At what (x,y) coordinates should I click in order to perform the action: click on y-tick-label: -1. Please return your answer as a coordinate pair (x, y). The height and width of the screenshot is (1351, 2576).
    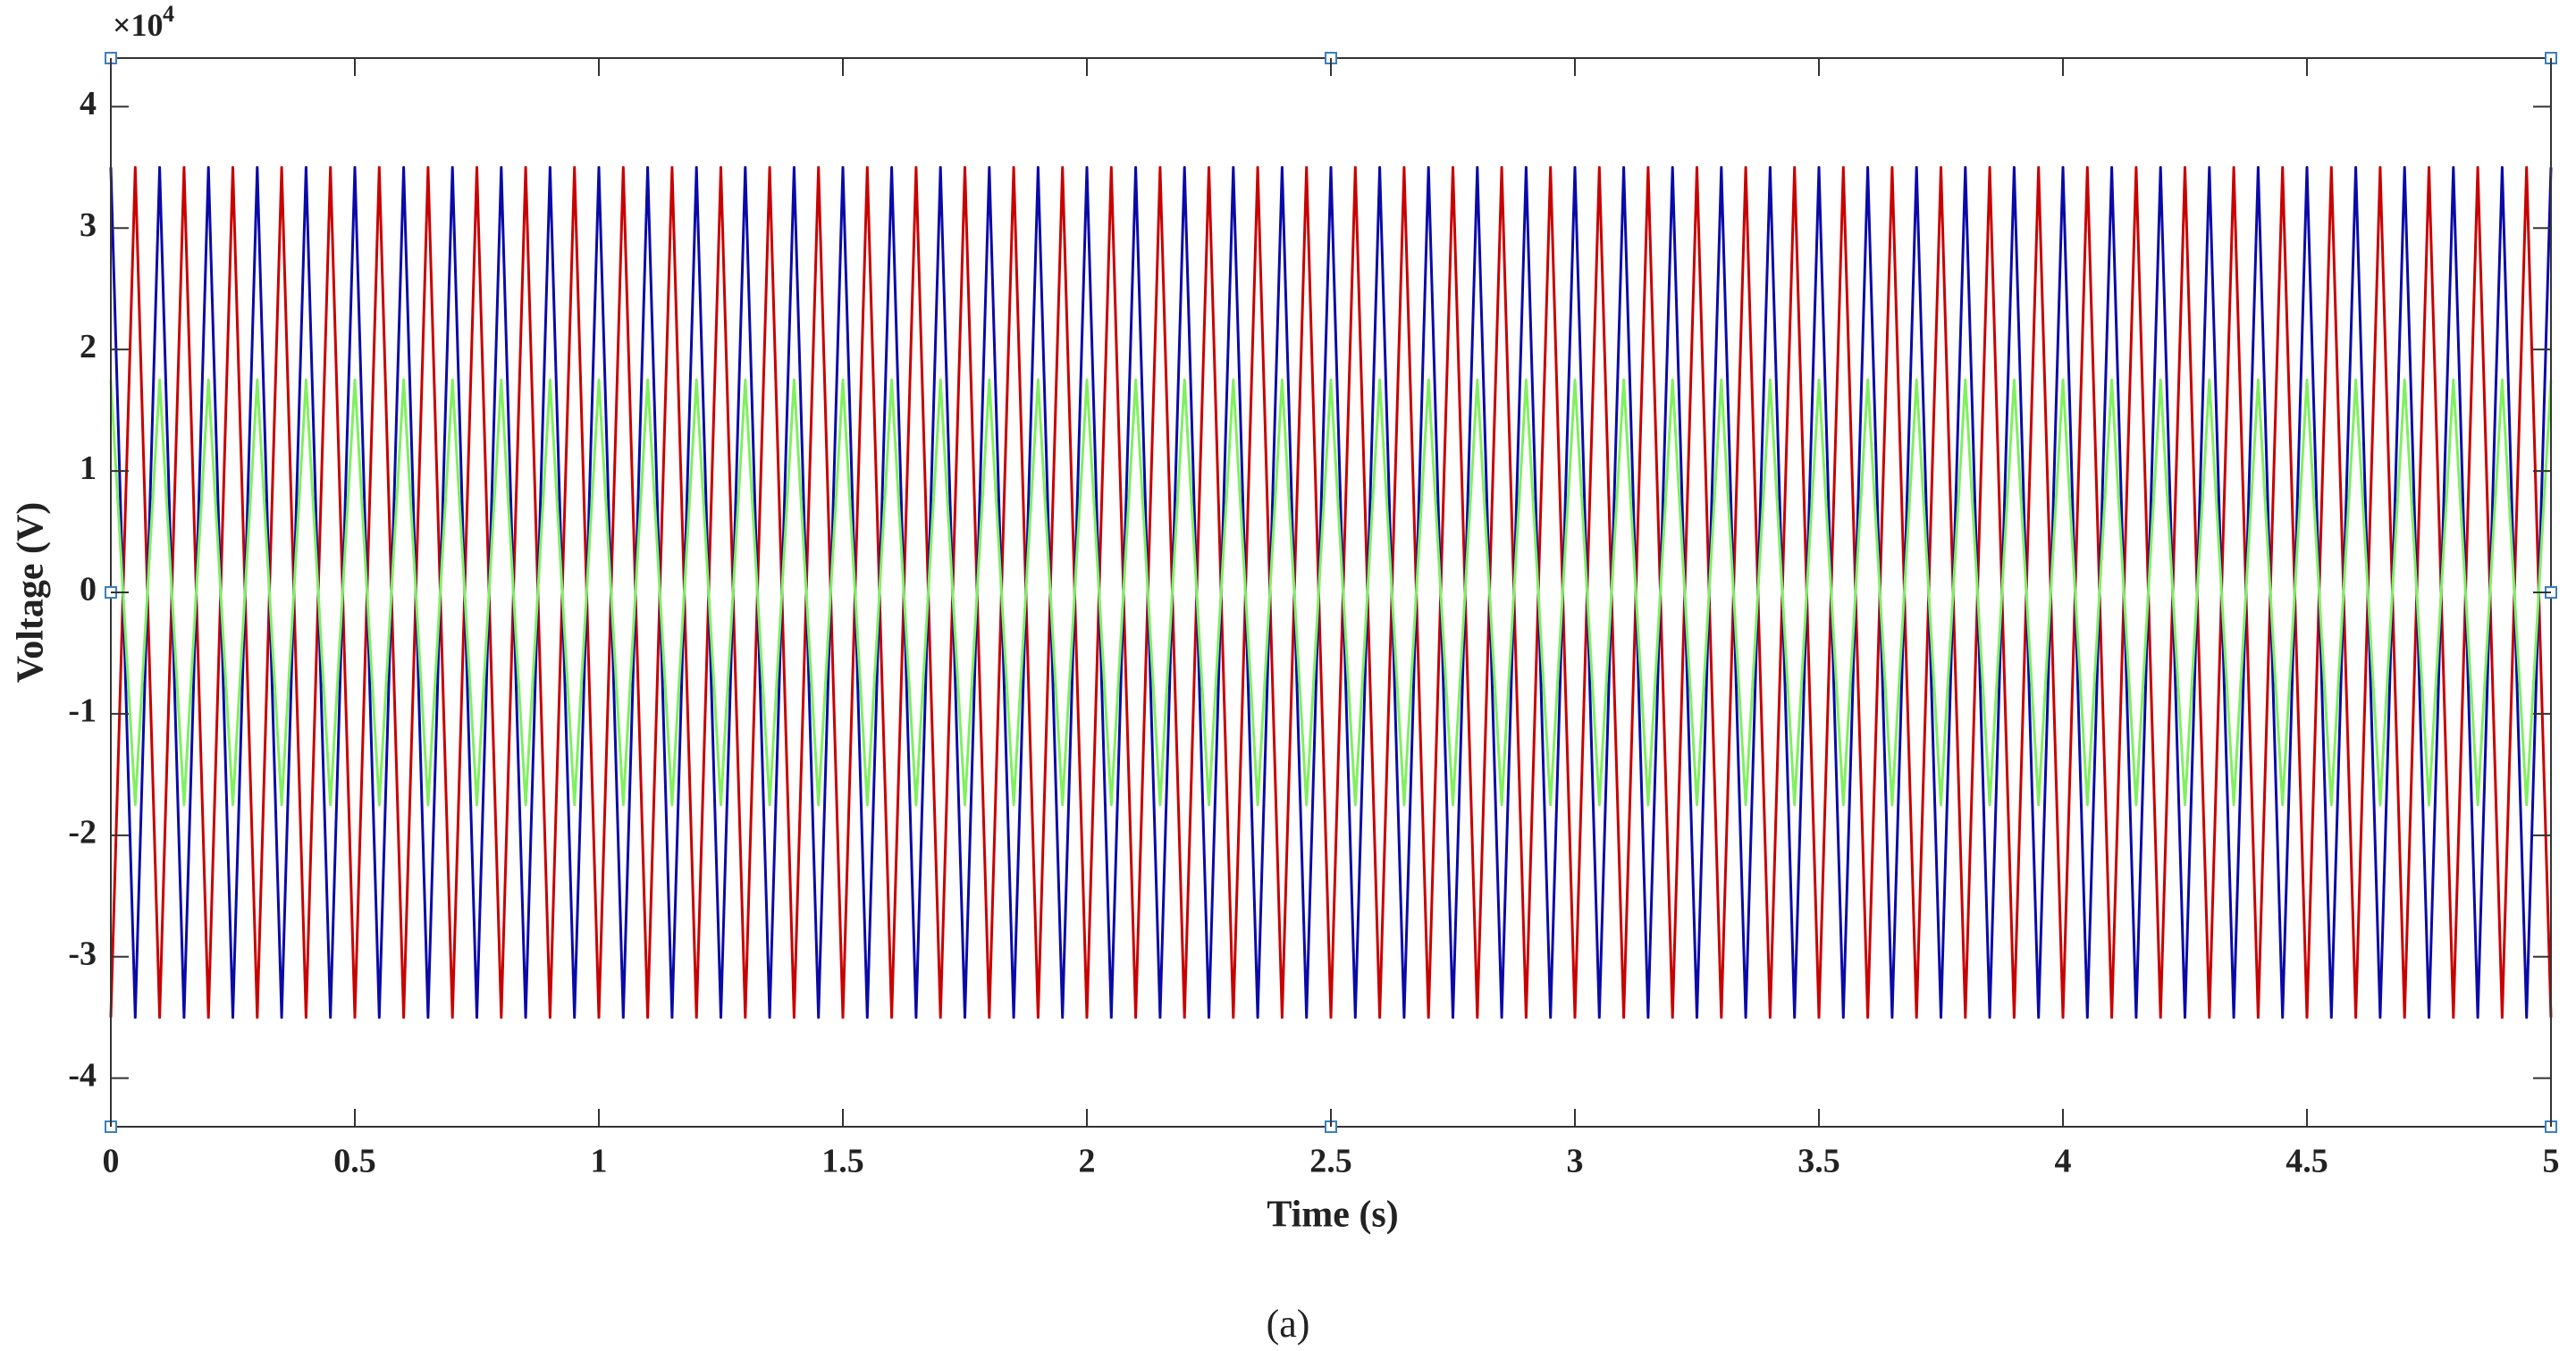
    Looking at the image, I should click on (83, 711).